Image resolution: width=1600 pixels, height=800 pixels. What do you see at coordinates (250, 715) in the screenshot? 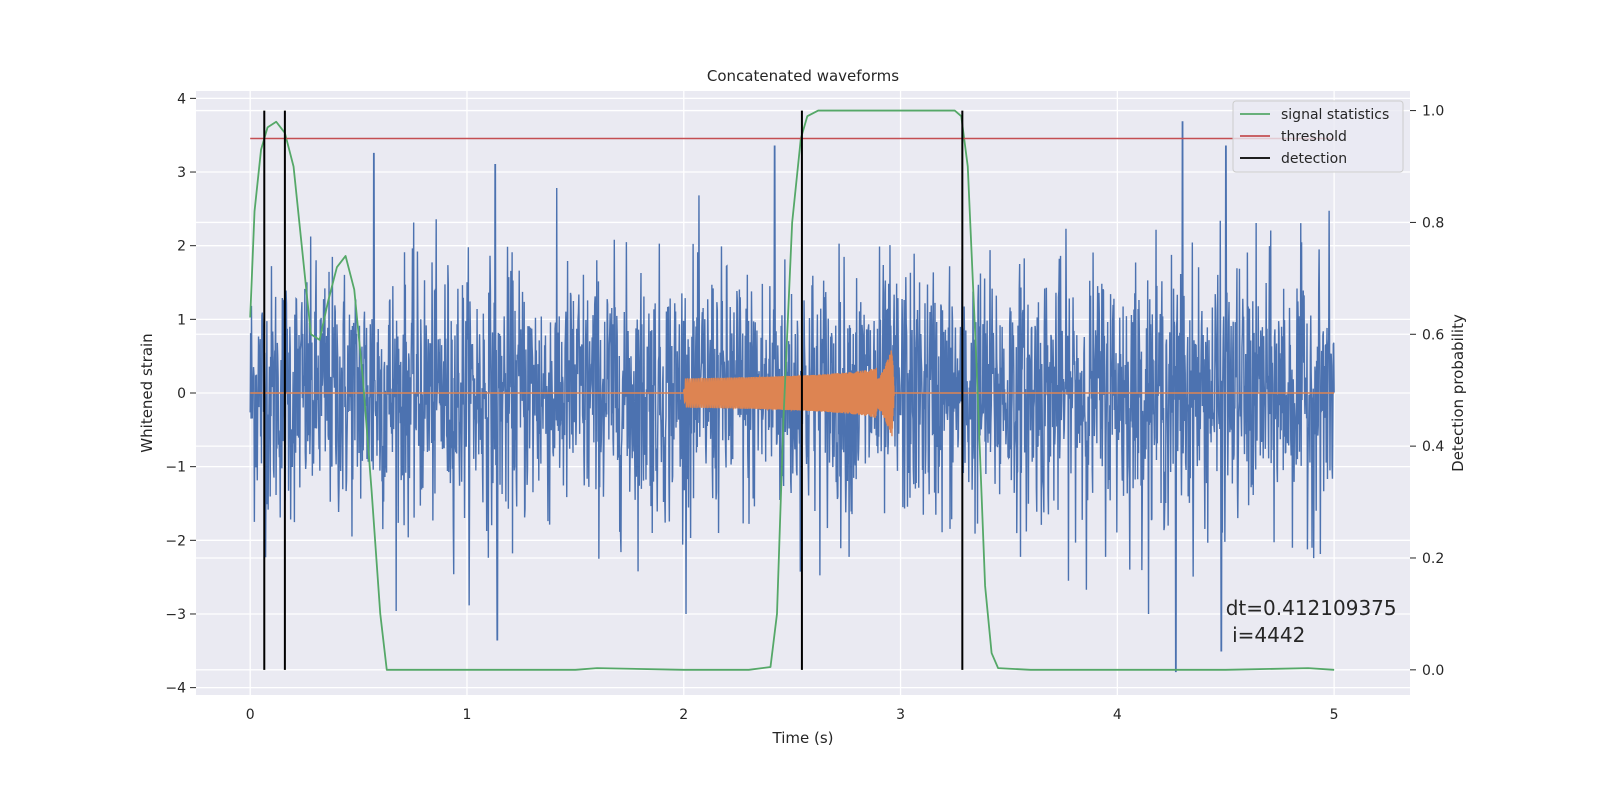
I see `x-tick-label: 0` at bounding box center [250, 715].